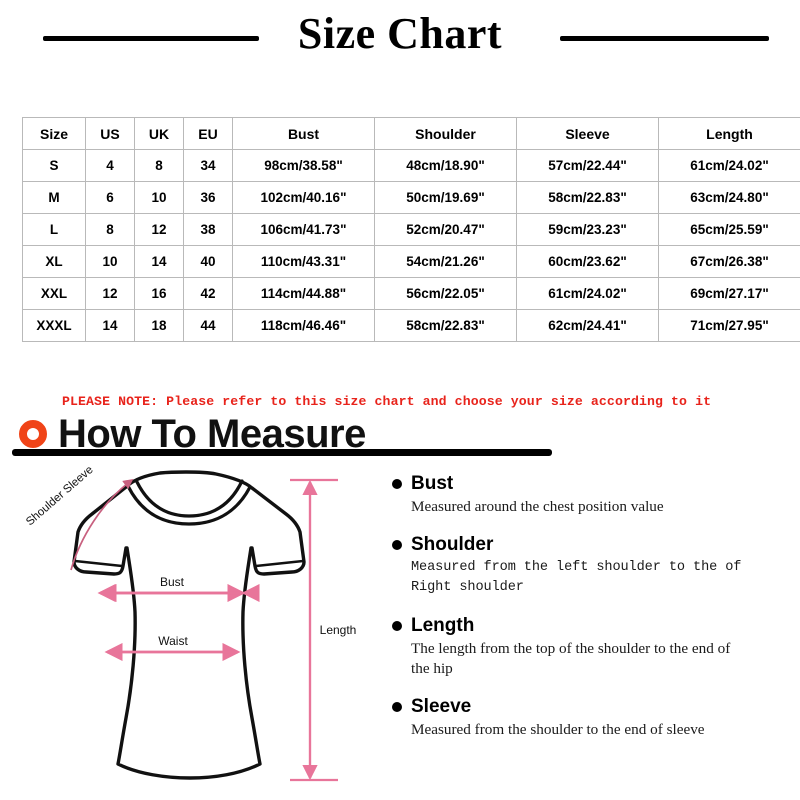 This screenshot has height=800, width=800. Describe the element at coordinates (110, 293) in the screenshot. I see `cell-us: 12` at that location.